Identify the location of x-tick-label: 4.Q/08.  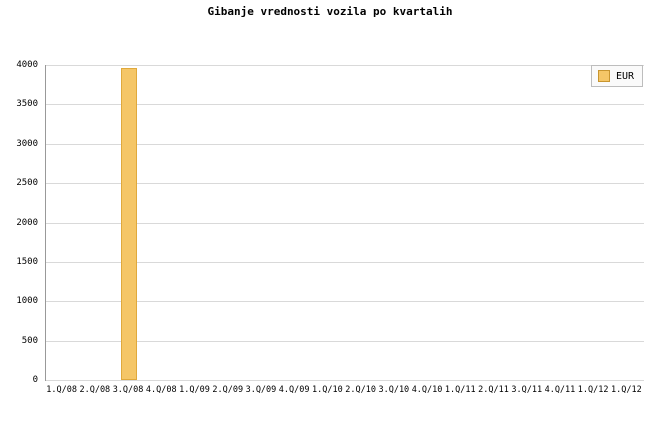
(161, 390).